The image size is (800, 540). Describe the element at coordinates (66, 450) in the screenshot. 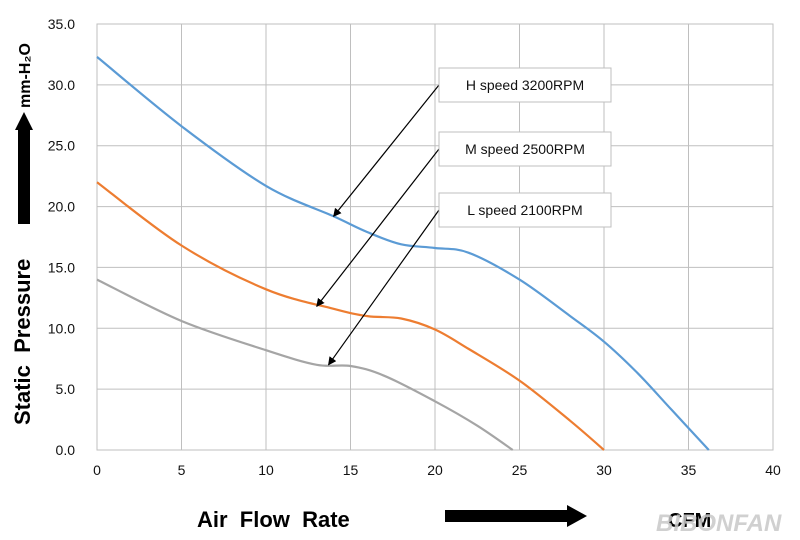

I see `y-tick-label: 0.0` at that location.